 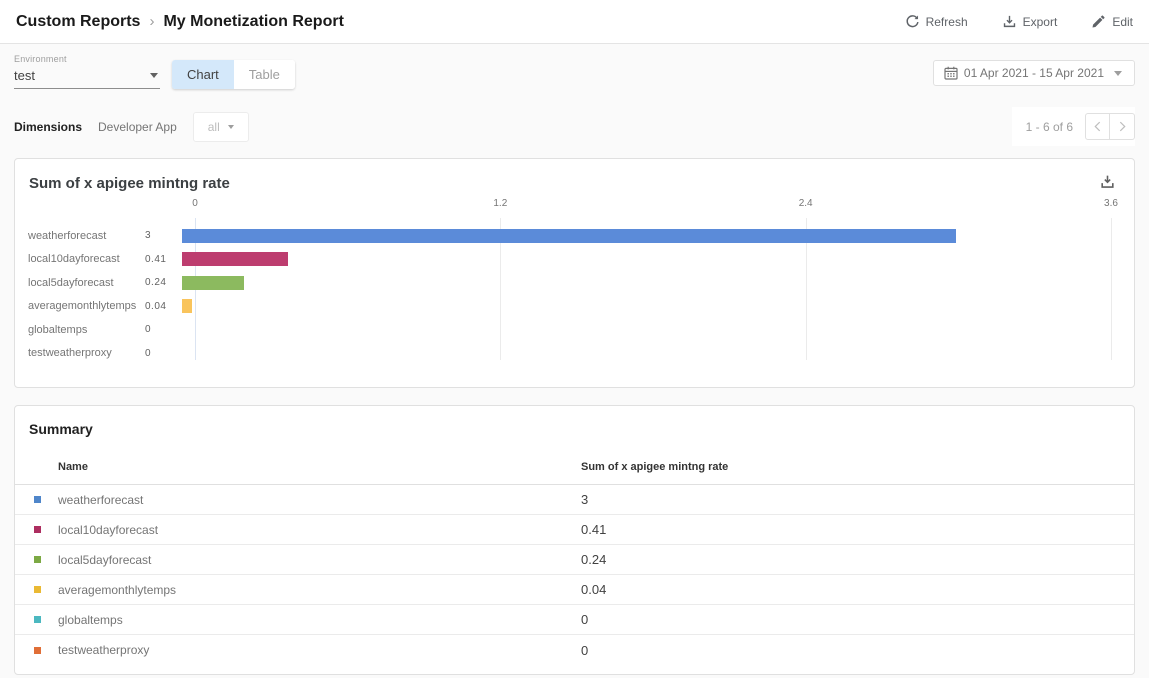 What do you see at coordinates (594, 529) in the screenshot?
I see `row-value: 0.41` at bounding box center [594, 529].